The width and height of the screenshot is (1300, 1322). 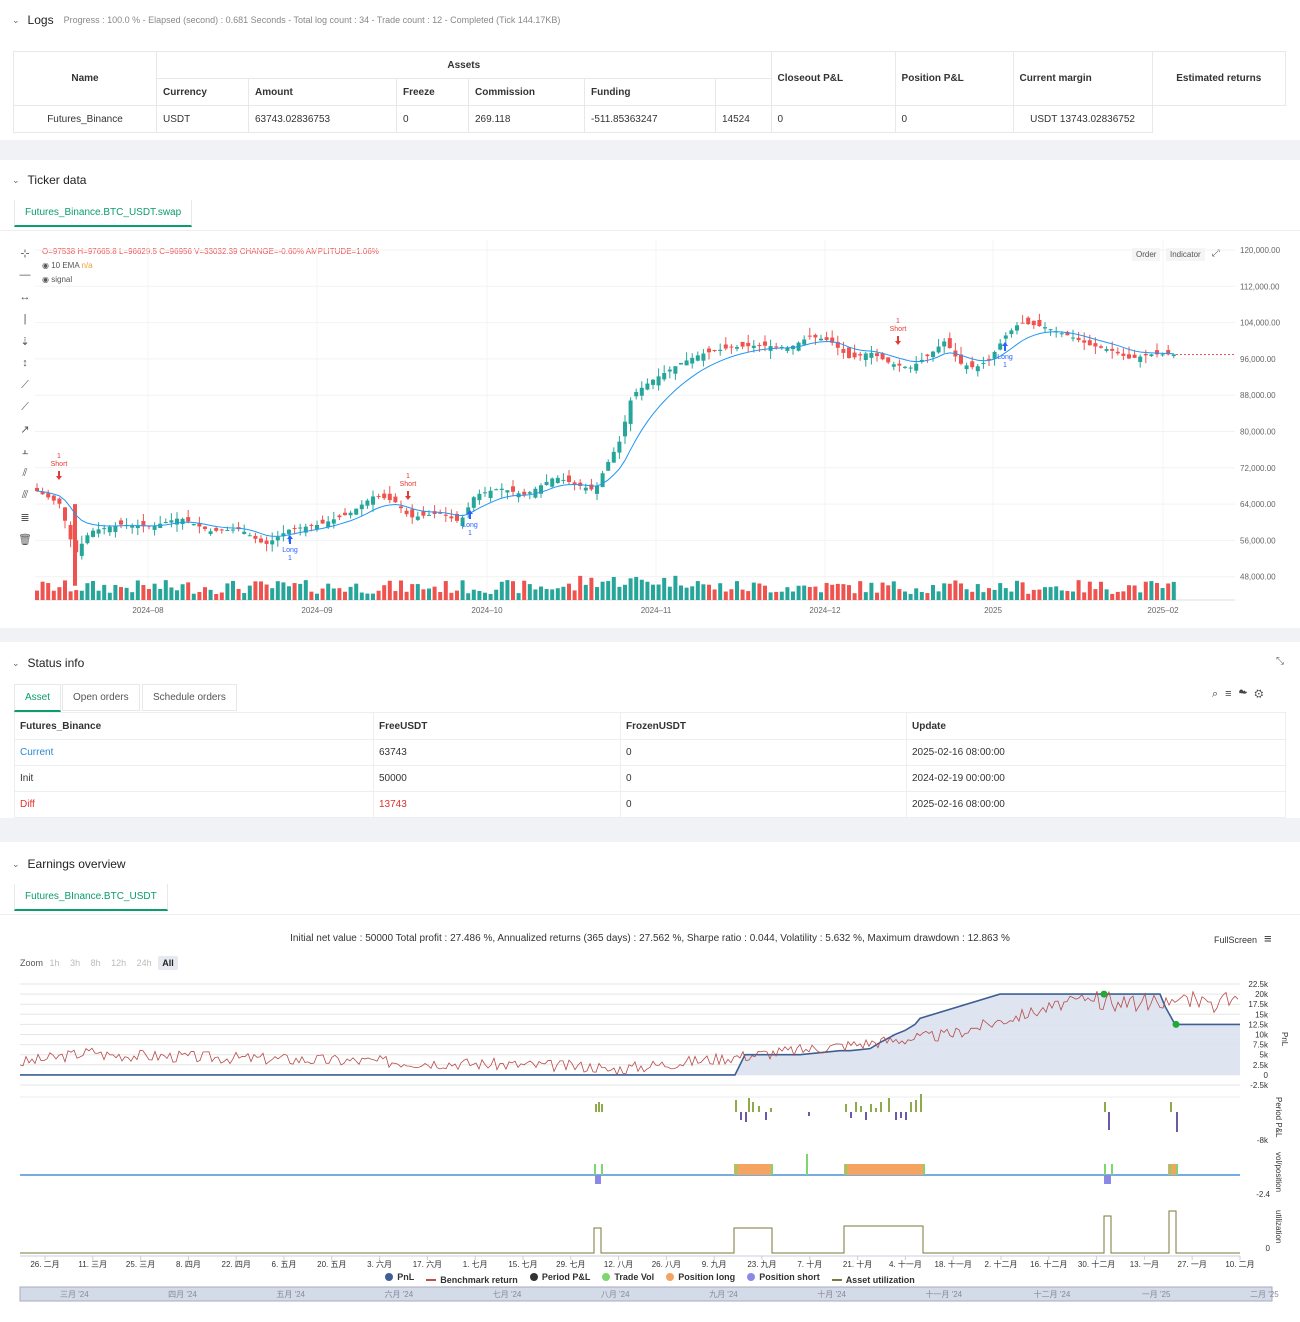 What do you see at coordinates (144, 963) in the screenshot?
I see `zoom-24h: 24h` at bounding box center [144, 963].